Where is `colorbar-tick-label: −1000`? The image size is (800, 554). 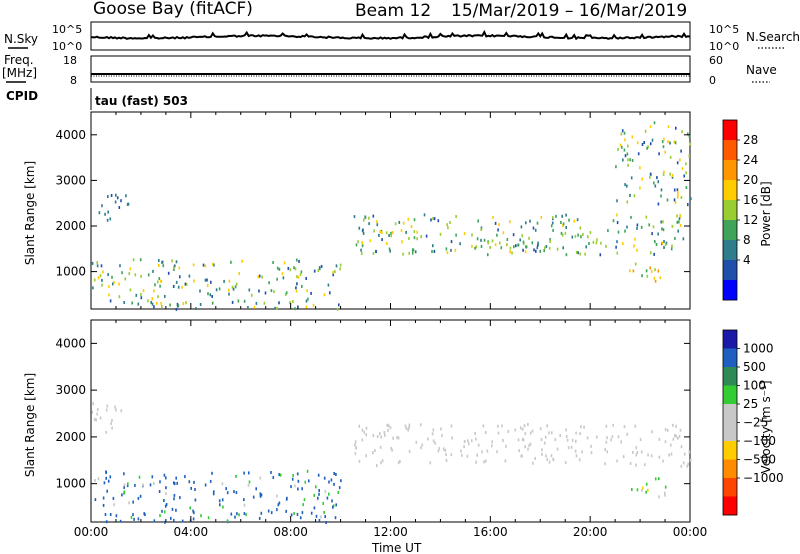 colorbar-tick-label: −1000 is located at coordinates (763, 478).